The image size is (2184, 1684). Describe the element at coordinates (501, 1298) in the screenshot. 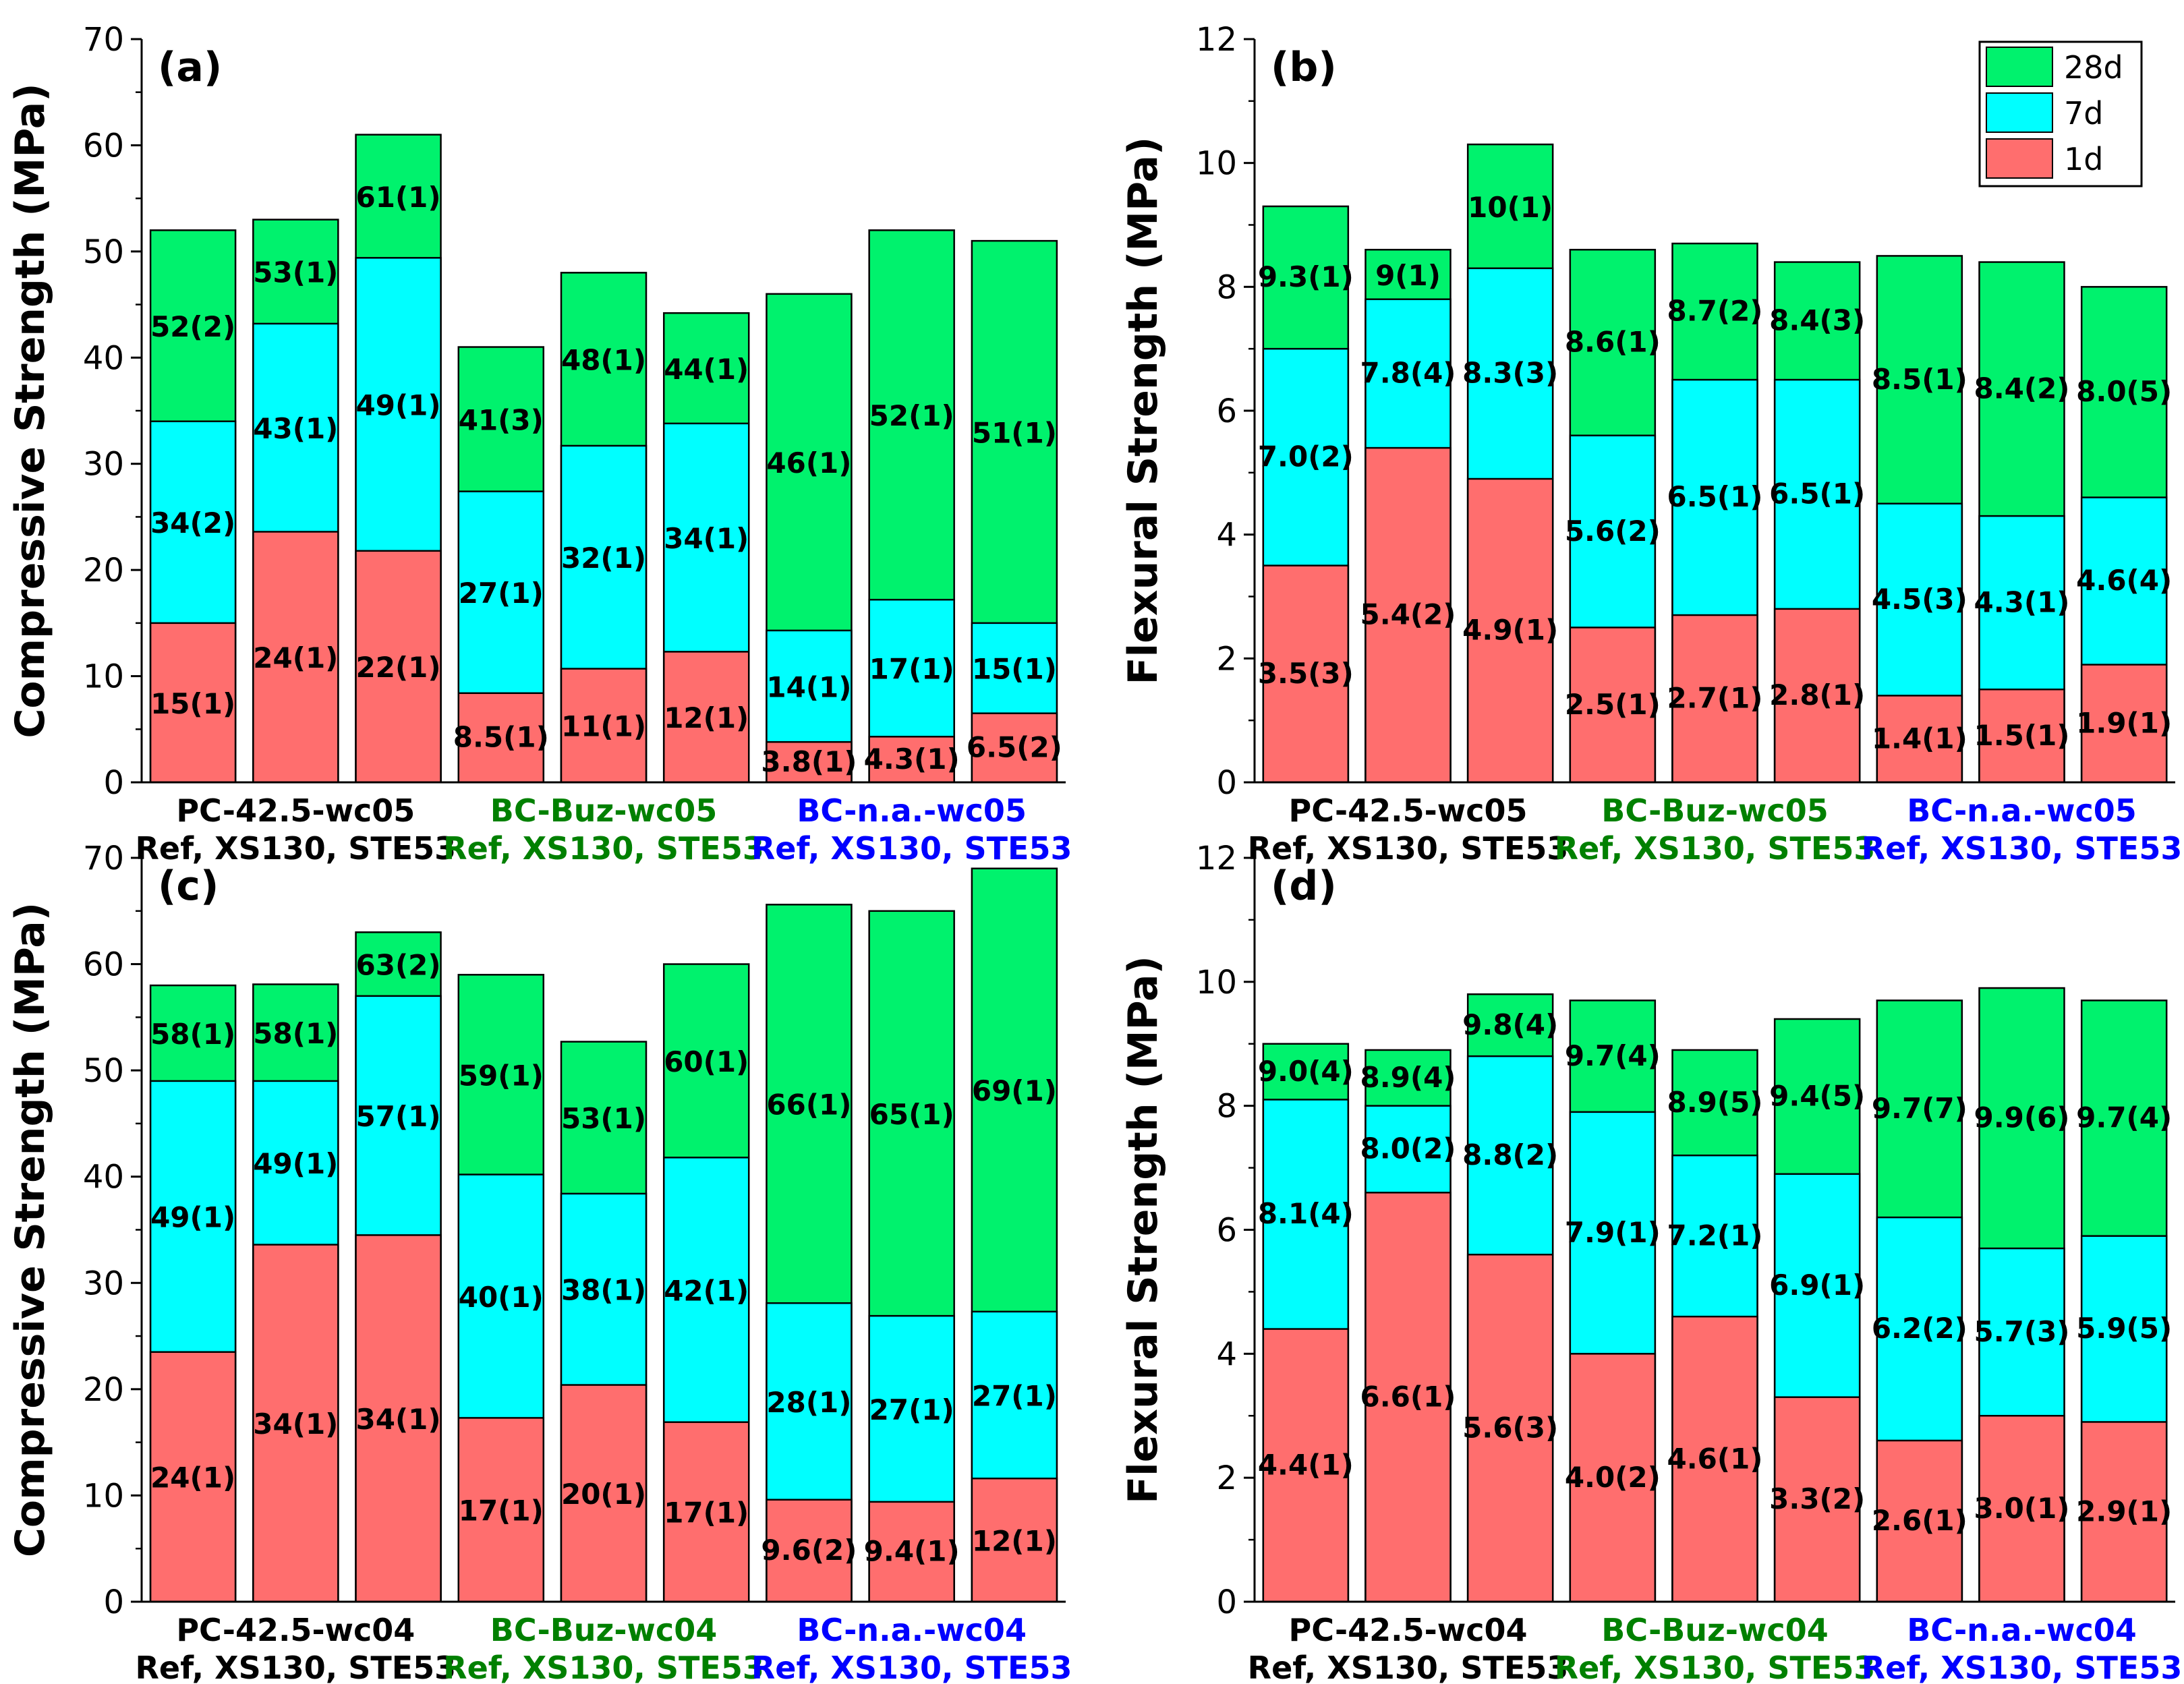

I see `value-label-c-7d-4: 40(1)` at that location.